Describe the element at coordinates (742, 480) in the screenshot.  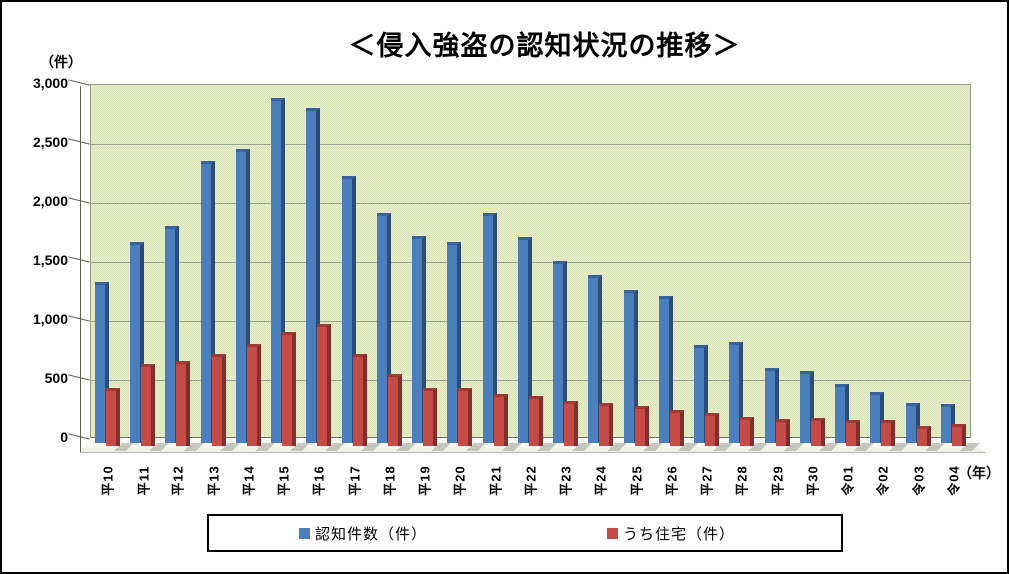
I see `x-tick-label: 平28` at that location.